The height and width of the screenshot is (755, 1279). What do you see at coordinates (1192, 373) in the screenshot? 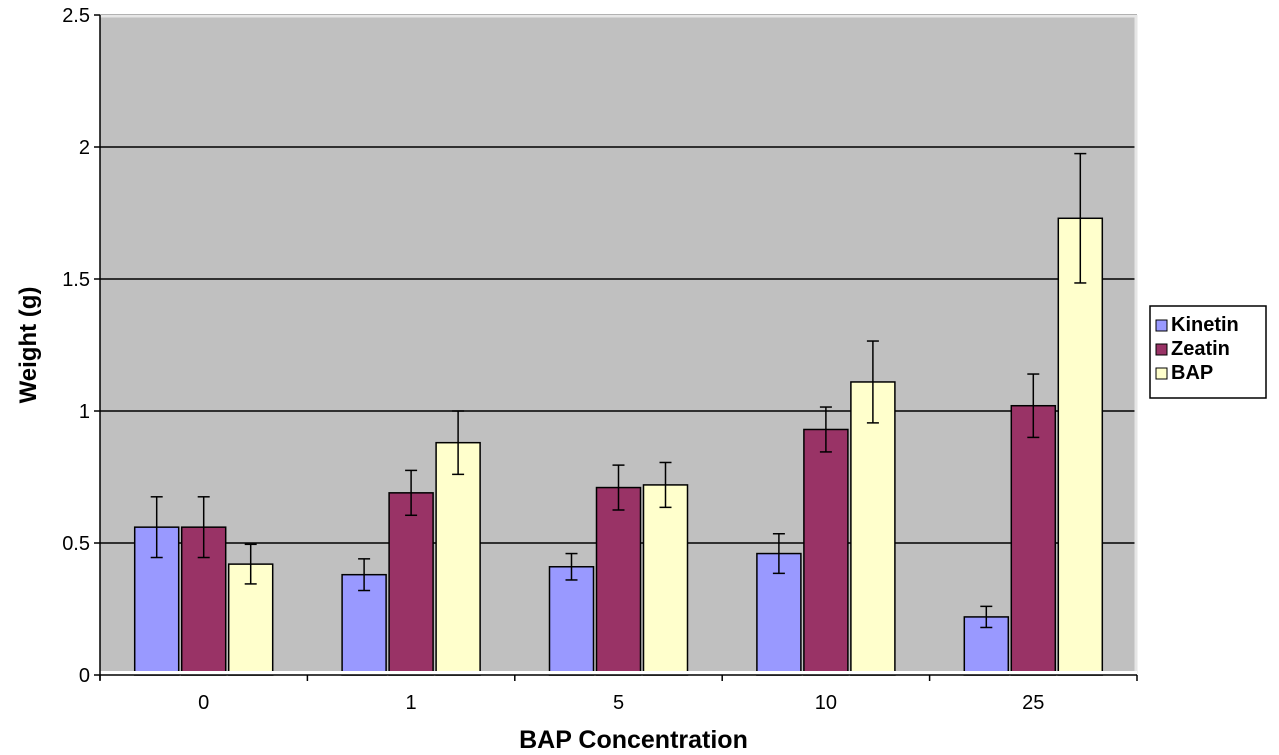
I see `legend-label: BAP` at bounding box center [1192, 373].